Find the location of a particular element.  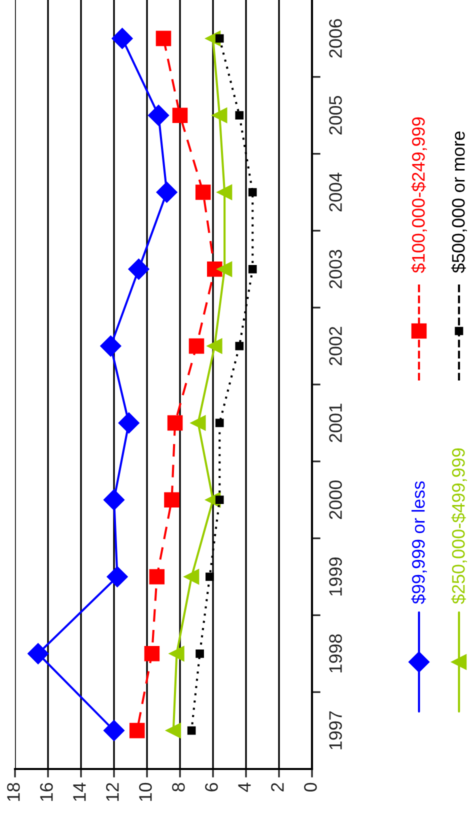

y-tick-label: 1999 is located at coordinates (335, 577).